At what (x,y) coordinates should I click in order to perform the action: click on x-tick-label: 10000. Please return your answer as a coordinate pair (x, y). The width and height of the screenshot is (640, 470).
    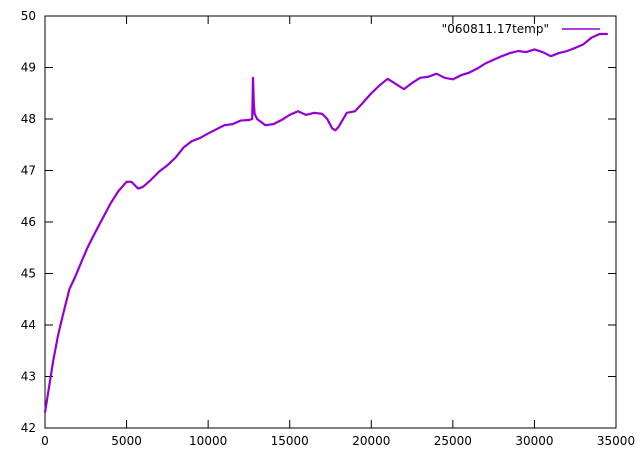
    Looking at the image, I should click on (208, 441).